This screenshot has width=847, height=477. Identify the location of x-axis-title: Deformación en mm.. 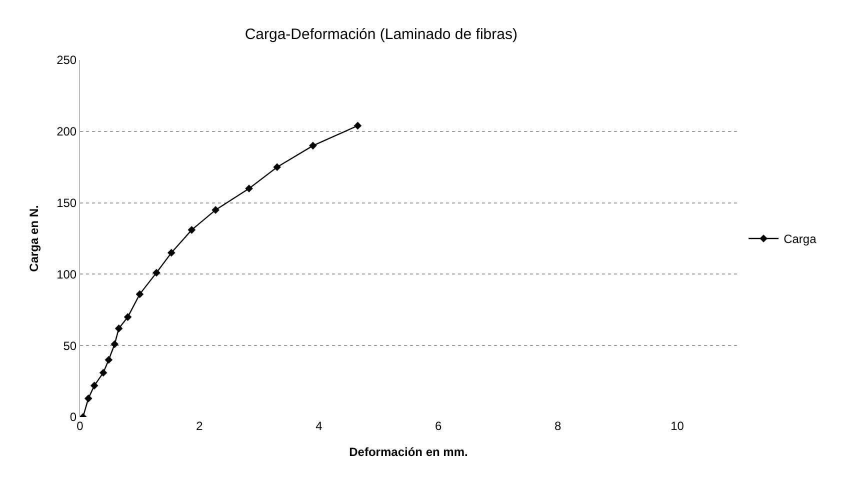
(408, 451).